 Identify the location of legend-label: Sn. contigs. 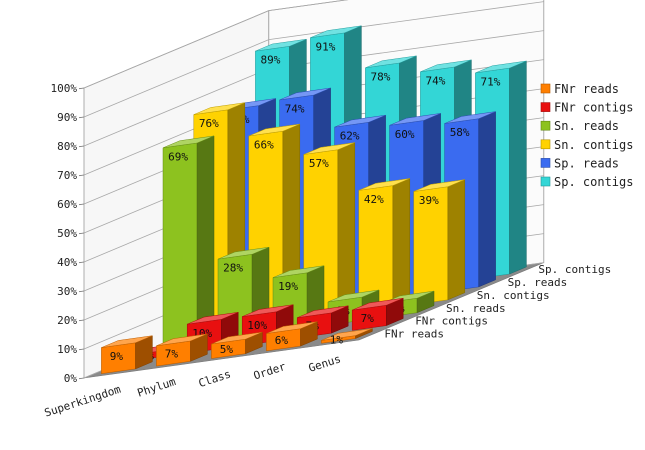
(593, 145).